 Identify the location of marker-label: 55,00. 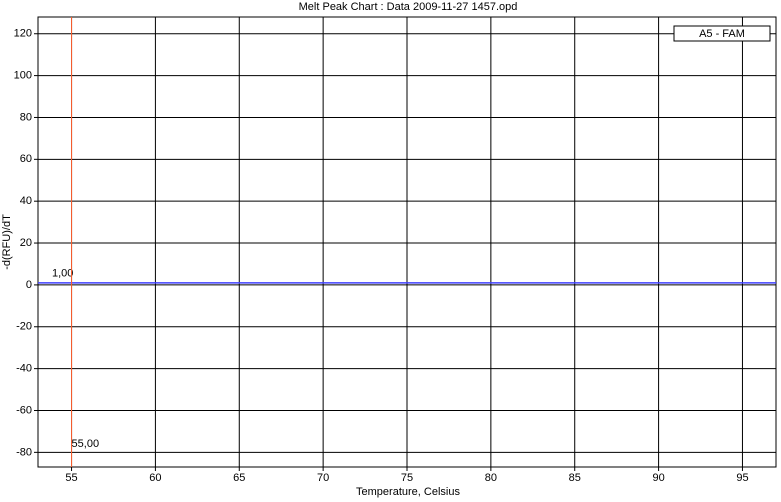
(86, 444).